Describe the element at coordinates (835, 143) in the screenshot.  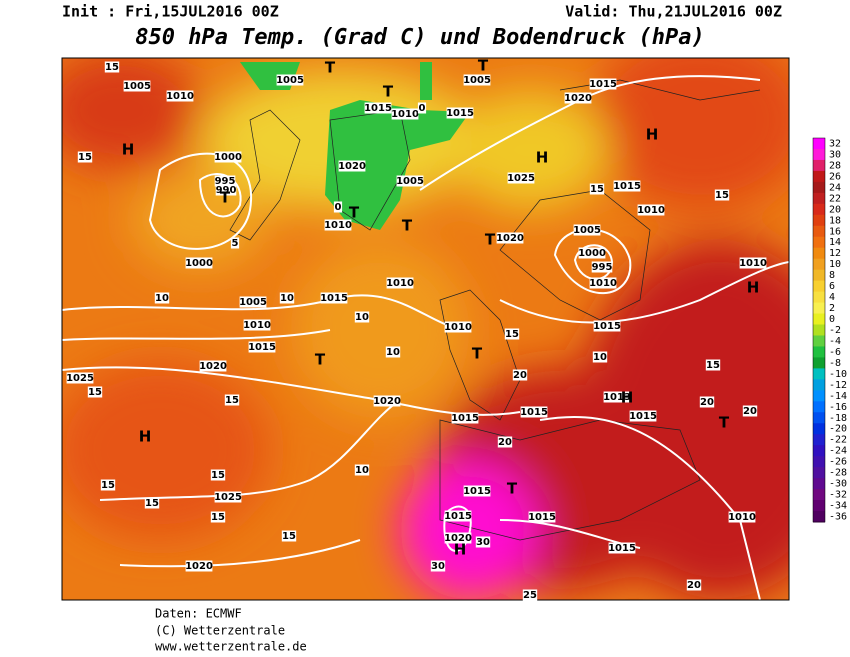
I see `colorbar-label: 32` at that location.